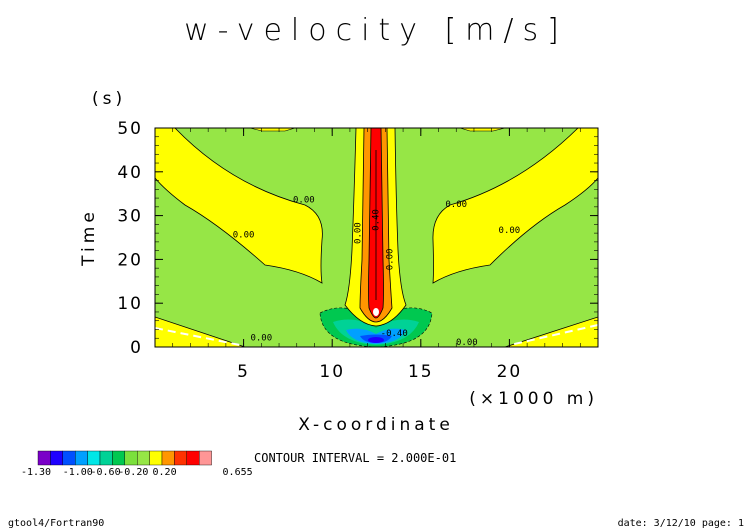 Image resolution: width=752 pixels, height=532 pixels. Describe the element at coordinates (394, 334) in the screenshot. I see `contour-label: -0.40` at that location.